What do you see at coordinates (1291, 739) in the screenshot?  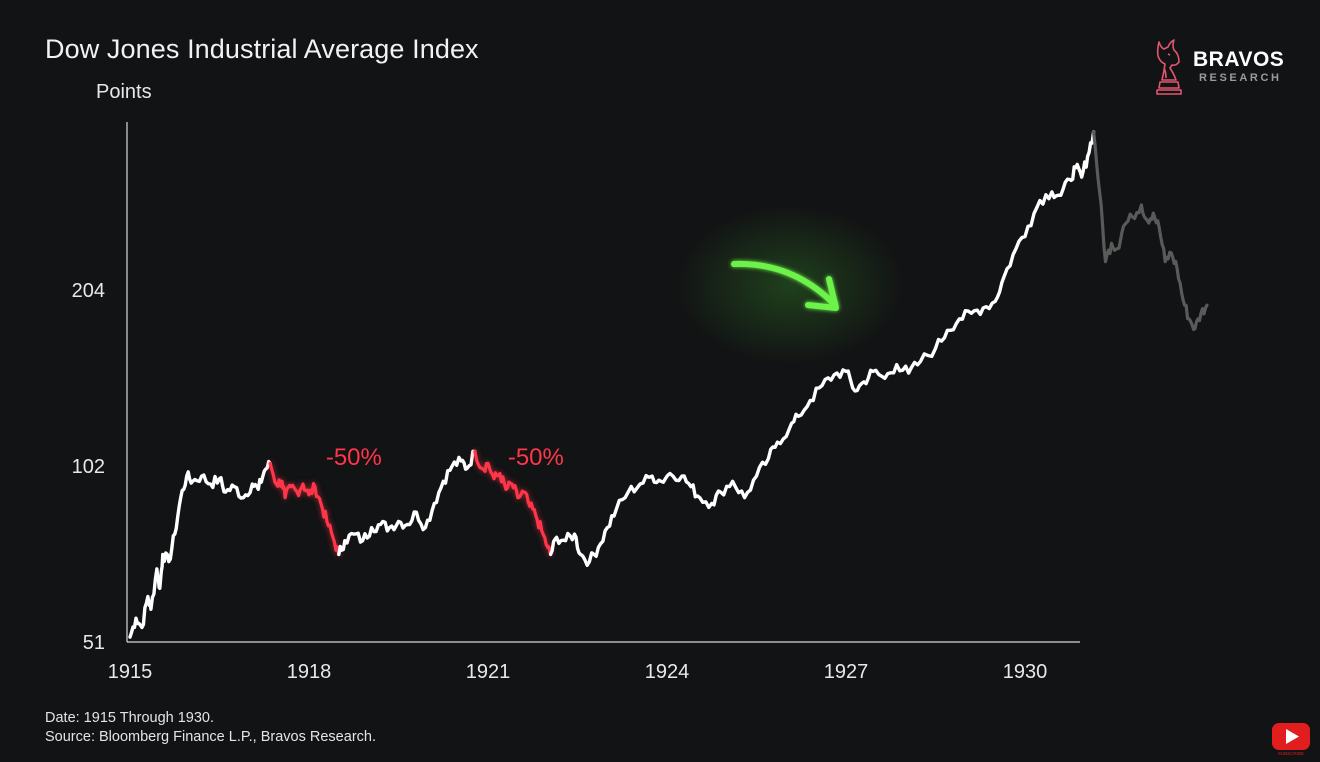 I see `youtube-play-icon: SUBSCRIBE` at bounding box center [1291, 739].